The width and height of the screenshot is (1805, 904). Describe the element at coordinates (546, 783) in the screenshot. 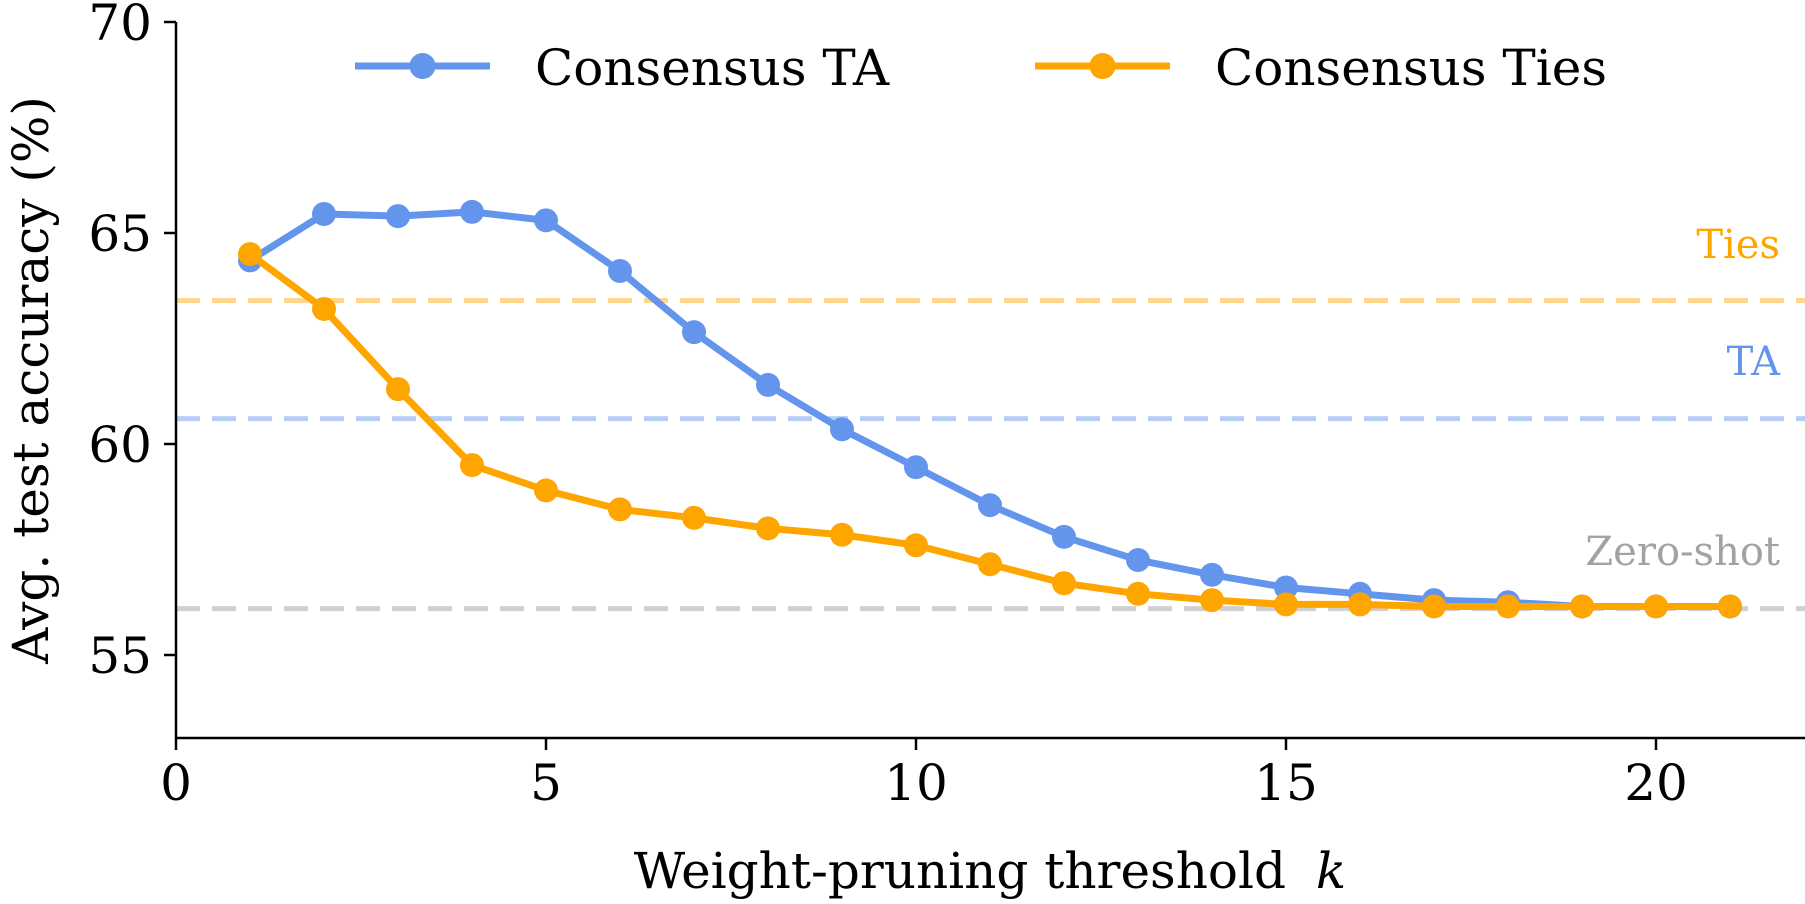

I see `x-tick-label: 5` at that location.